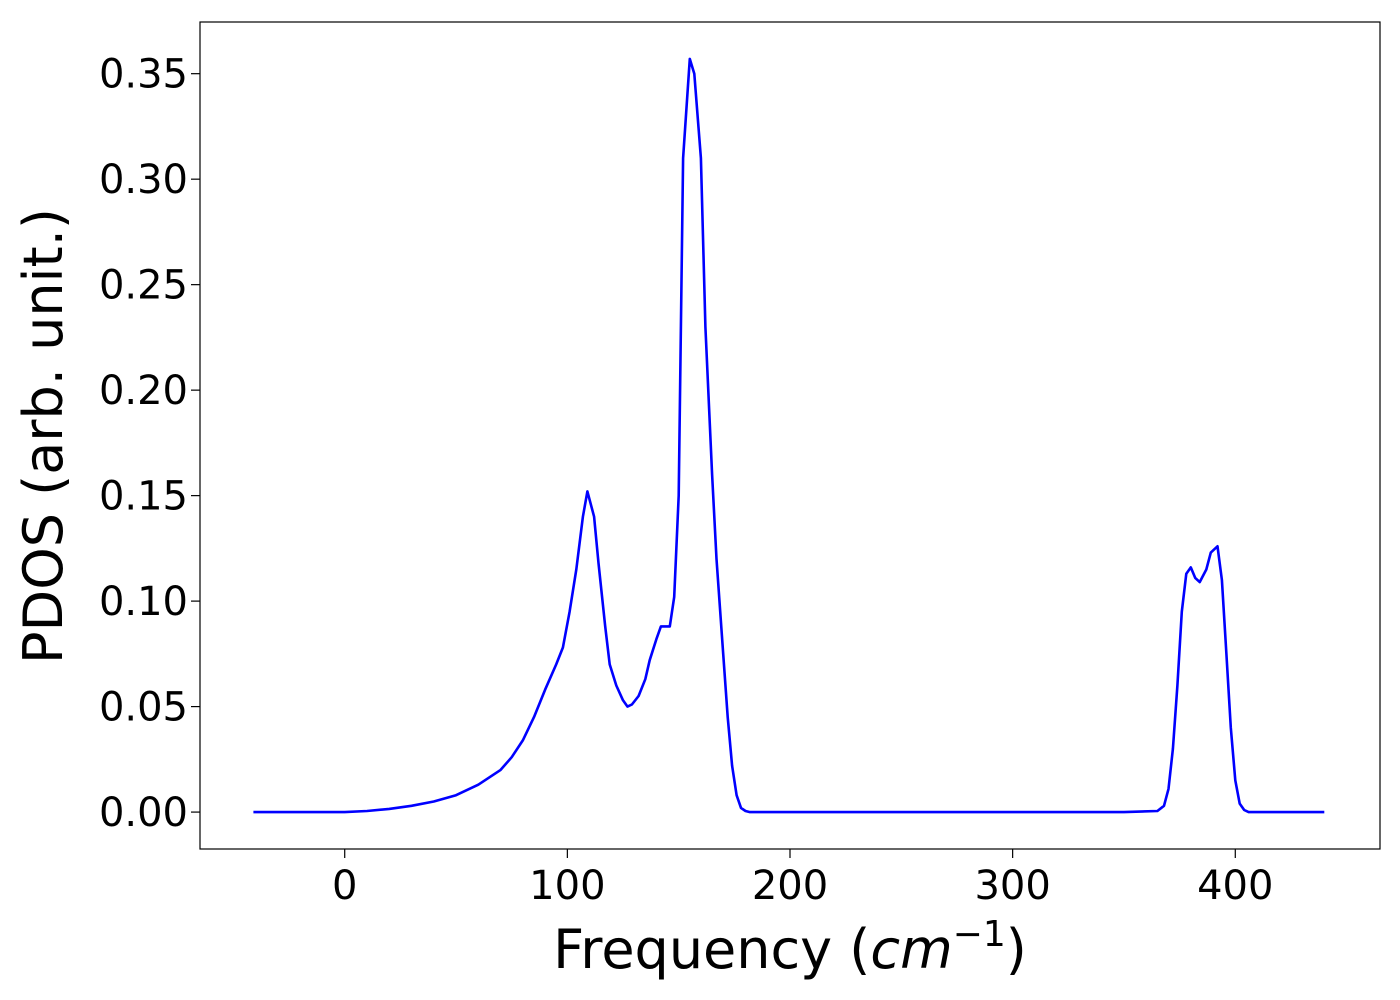 The image size is (1400, 1000). What do you see at coordinates (143, 497) in the screenshot?
I see `y-tick-label: 0.15` at bounding box center [143, 497].